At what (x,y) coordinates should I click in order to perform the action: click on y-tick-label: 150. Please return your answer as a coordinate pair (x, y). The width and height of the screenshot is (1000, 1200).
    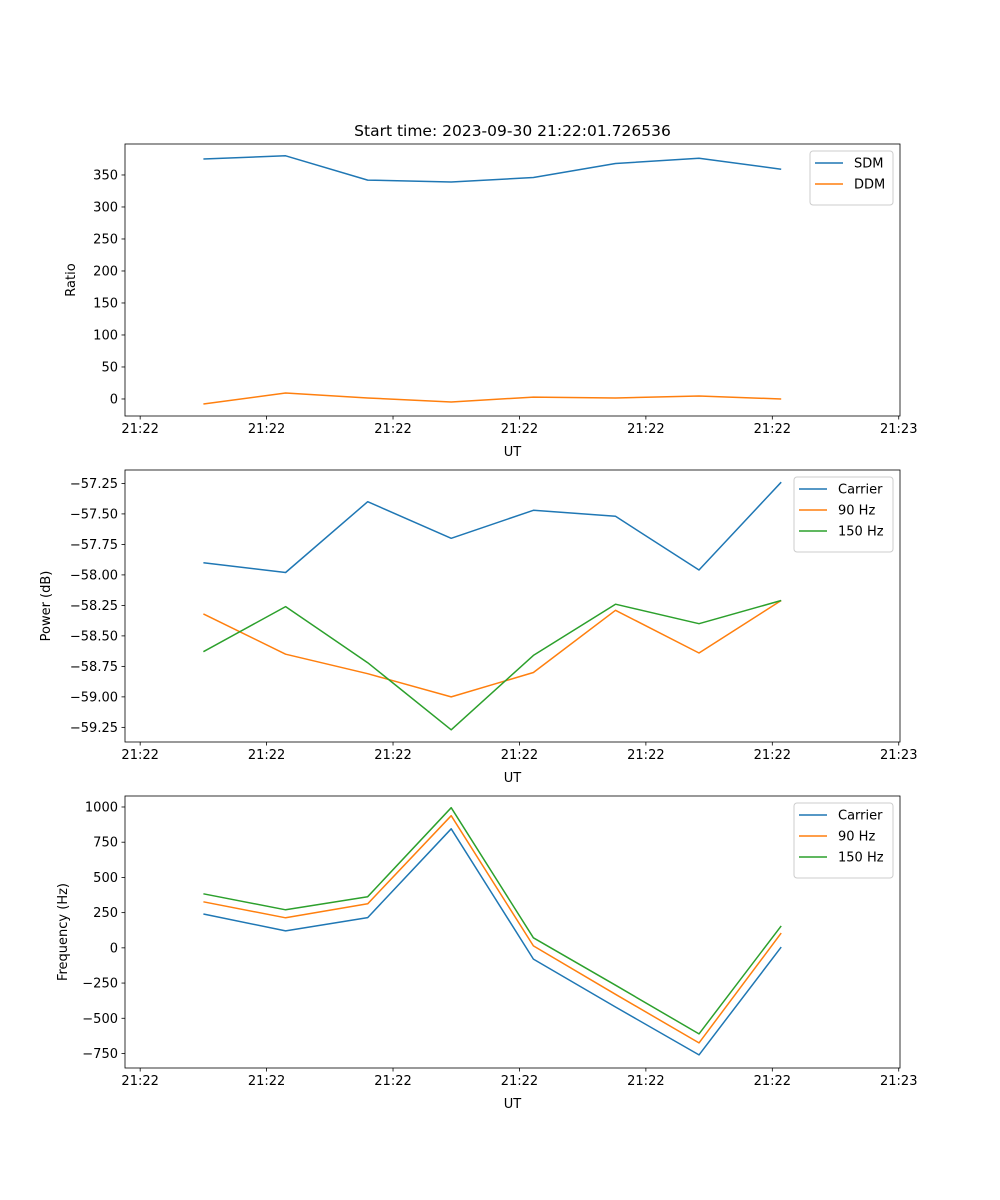
    Looking at the image, I should click on (105, 303).